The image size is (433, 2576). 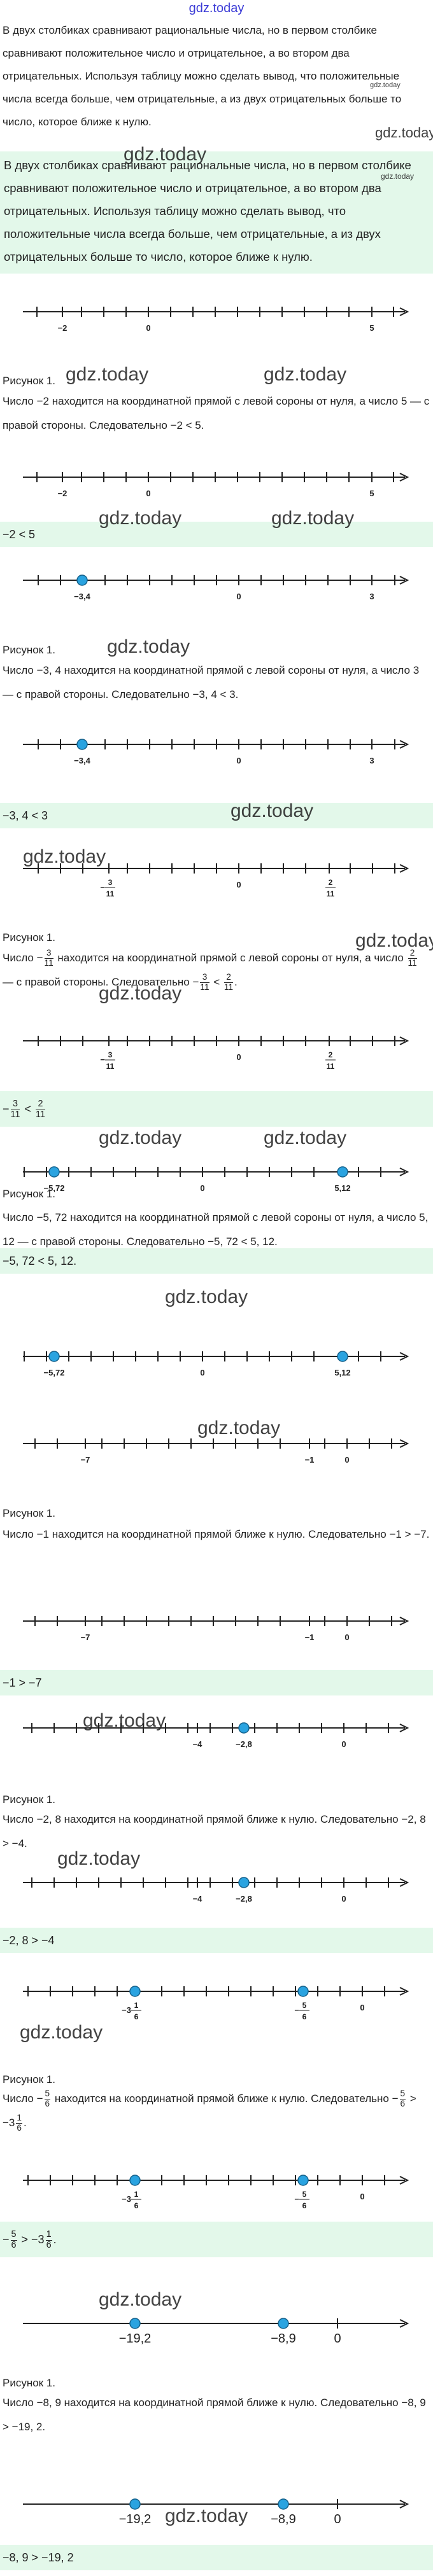 I want to click on tick-label: −7, so click(x=85, y=1460).